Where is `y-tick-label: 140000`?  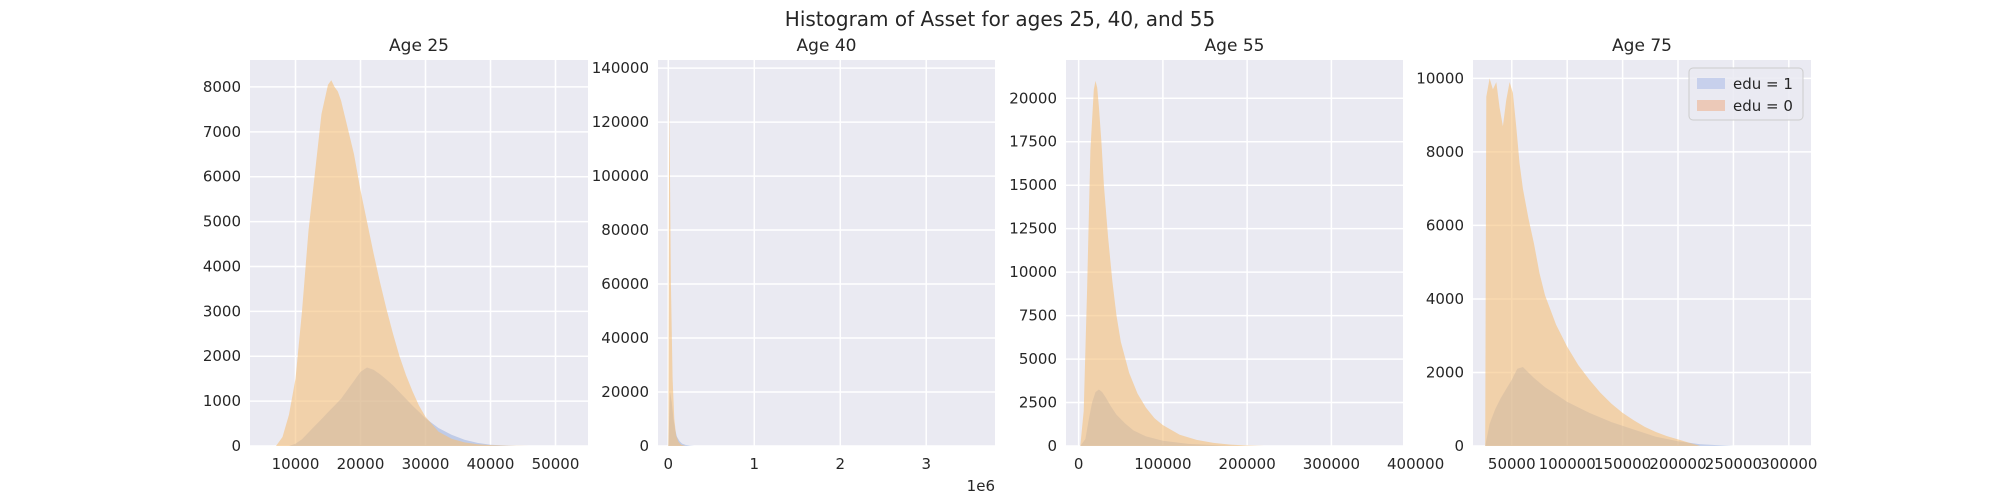 y-tick-label: 140000 is located at coordinates (620, 68).